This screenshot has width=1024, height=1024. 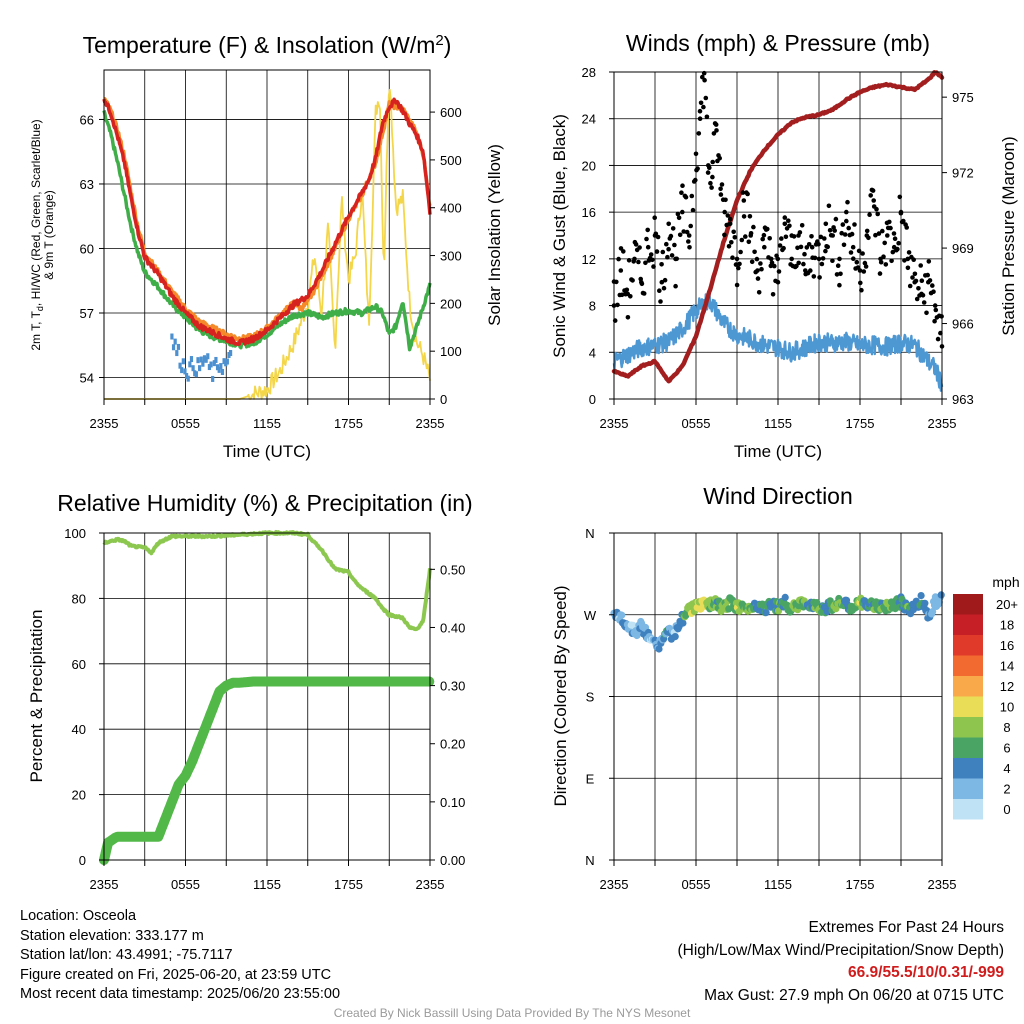 What do you see at coordinates (854, 995) in the screenshot?
I see `max-gust: Max Gust: 27.9 mph On 06/20 at 0715 UTC` at bounding box center [854, 995].